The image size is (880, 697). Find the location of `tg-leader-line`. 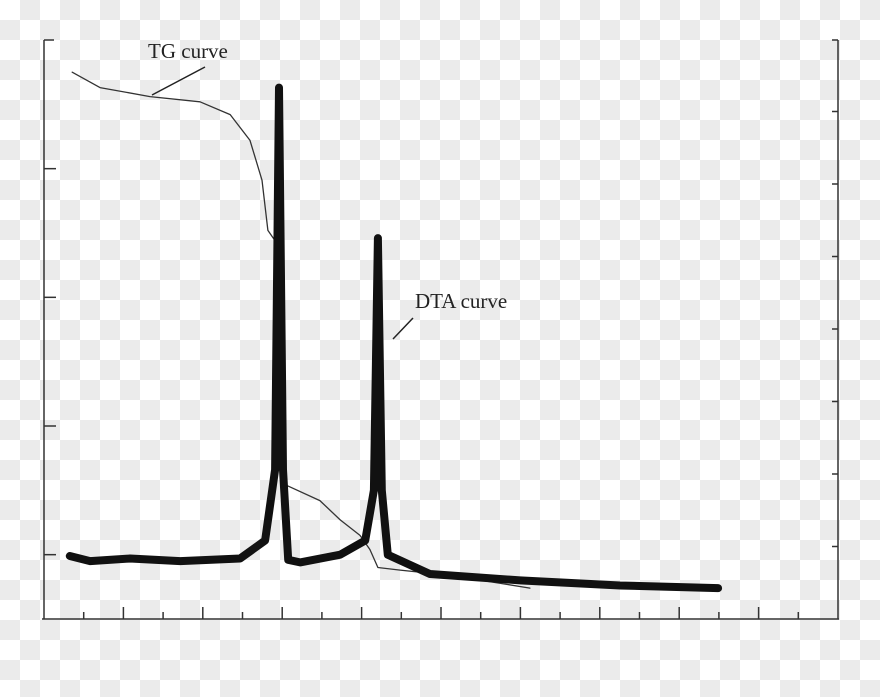

tg-leader-line is located at coordinates (178, 81).